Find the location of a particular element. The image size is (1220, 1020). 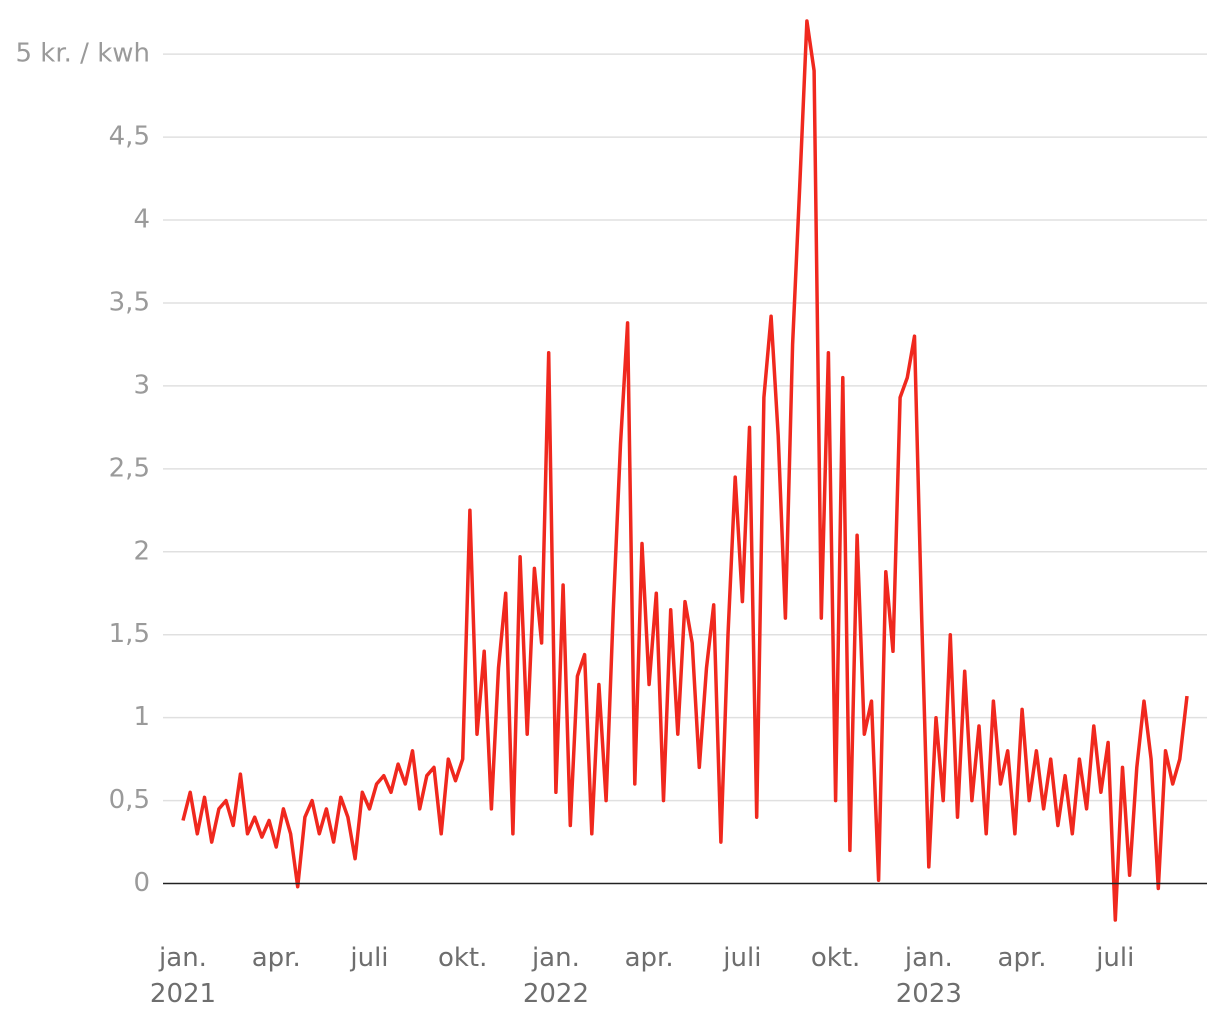

x-tick-label: jan. 2022 is located at coordinates (556, 976).